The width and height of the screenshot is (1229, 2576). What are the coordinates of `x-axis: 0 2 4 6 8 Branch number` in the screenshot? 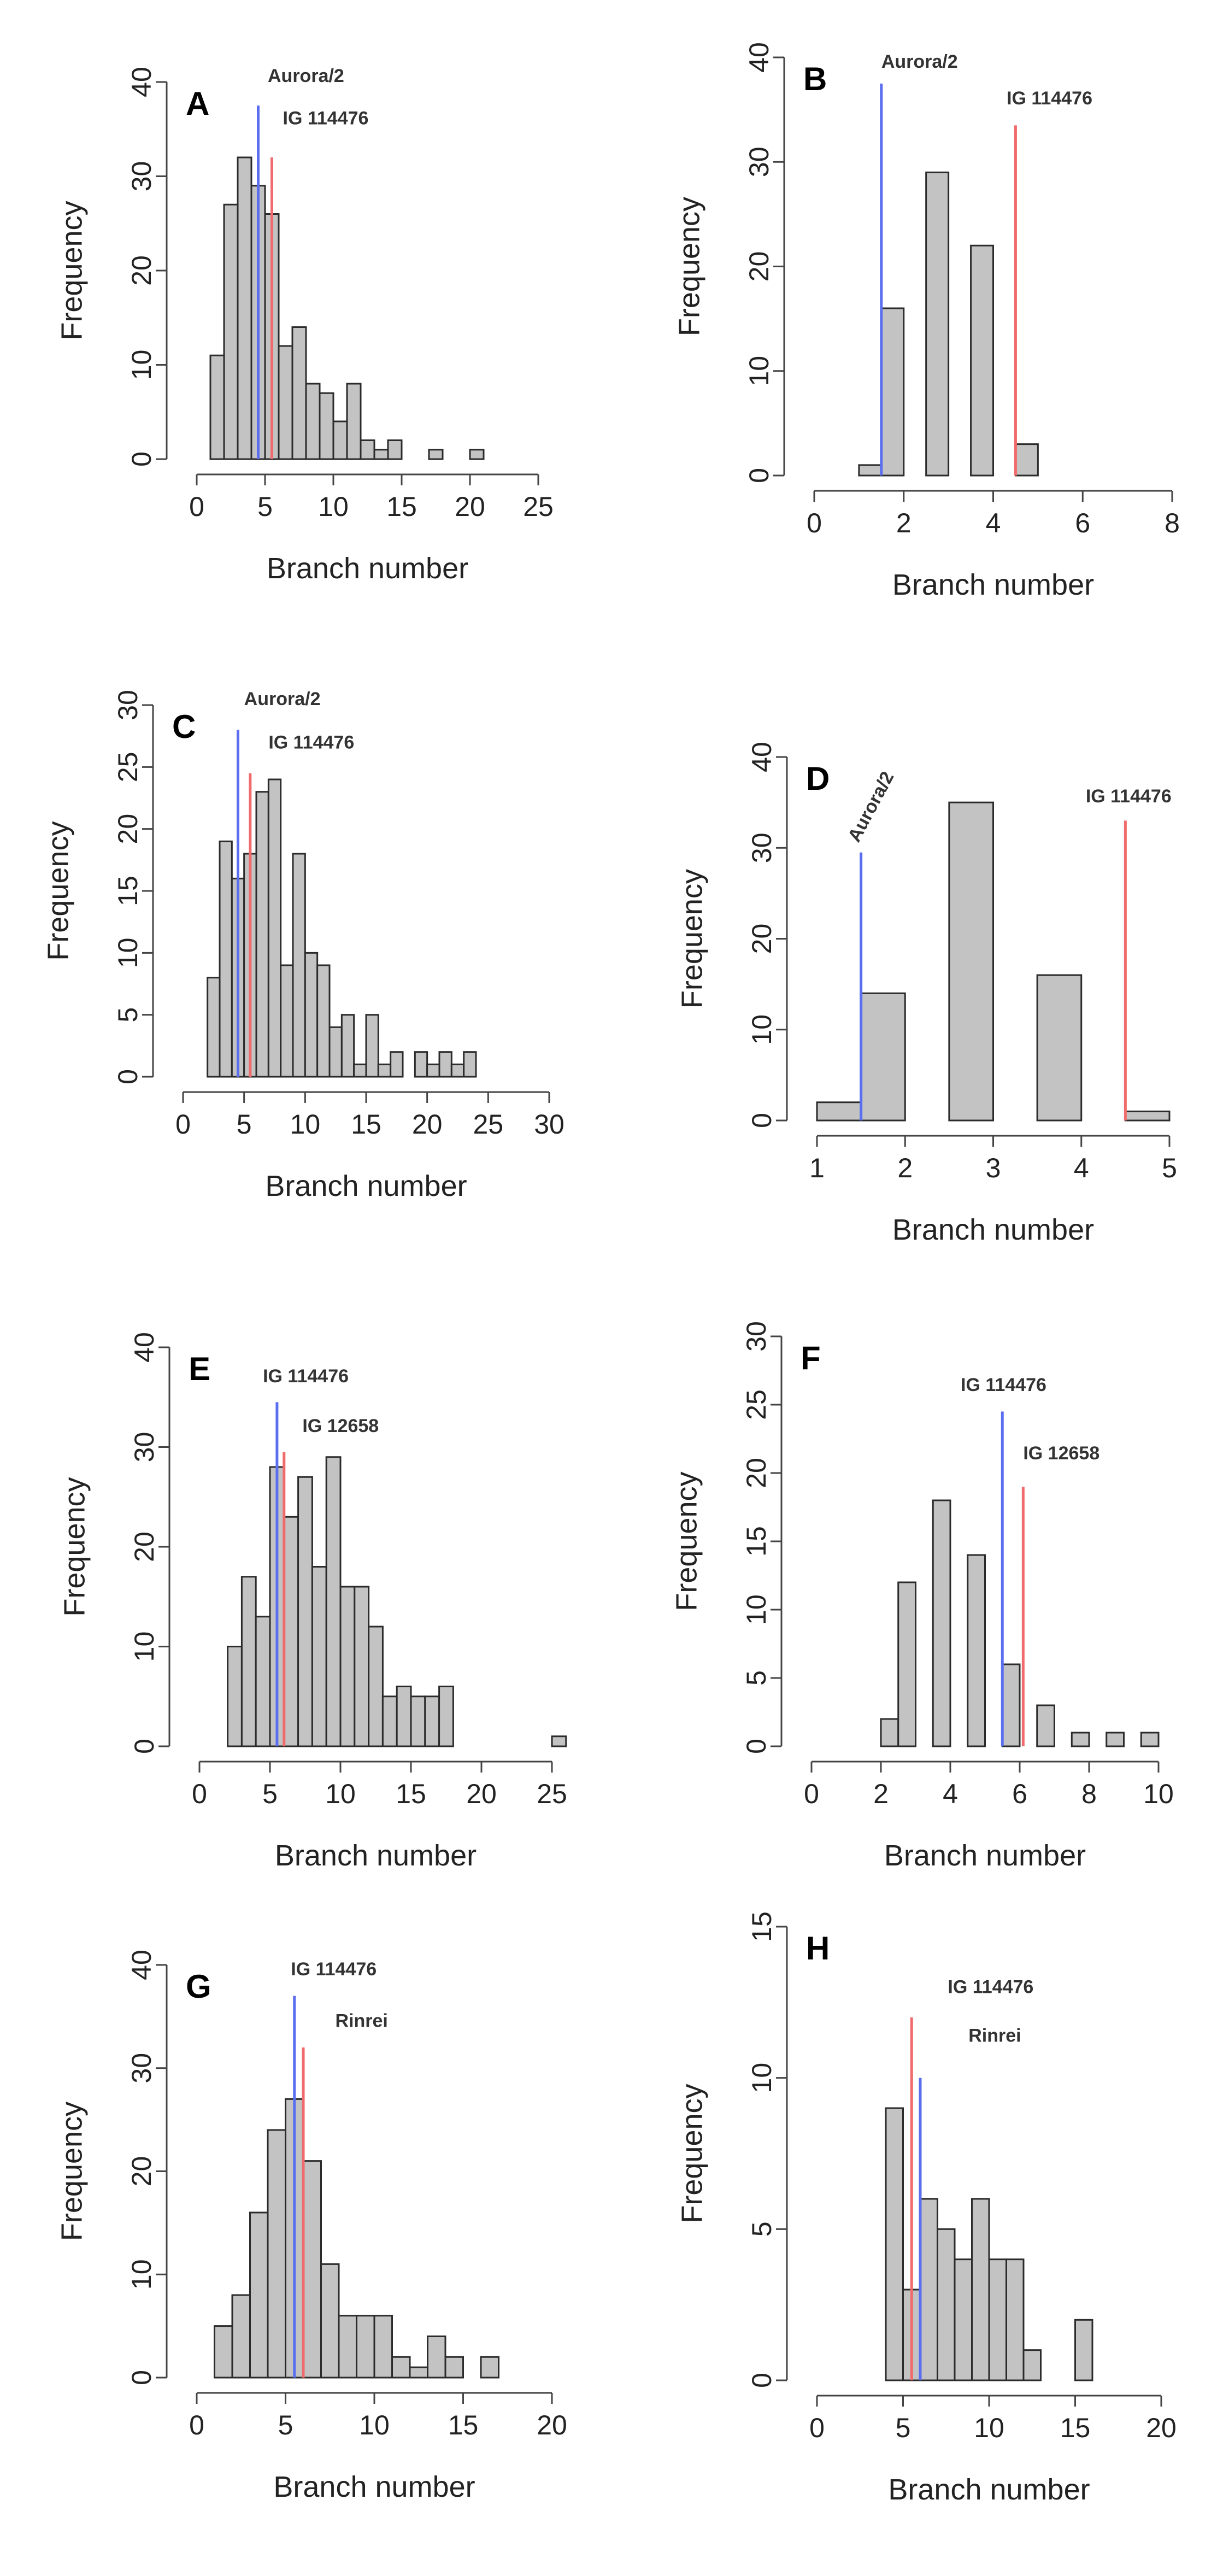 It's located at (993, 545).